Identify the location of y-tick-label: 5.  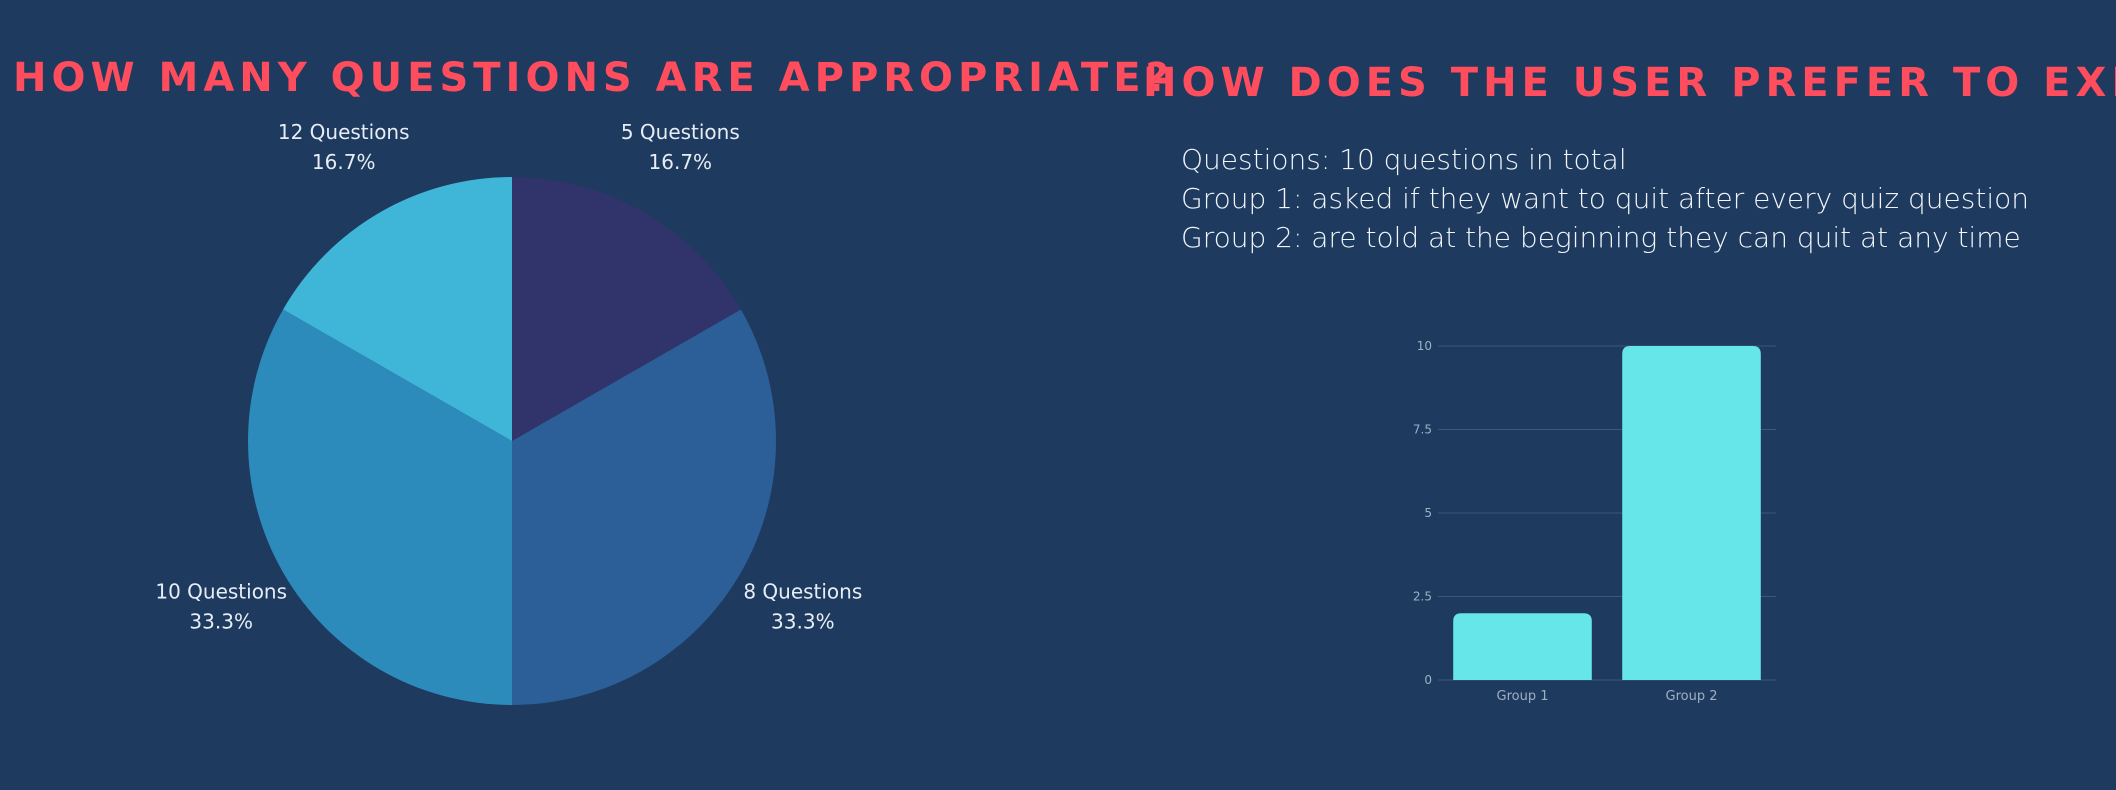
(1428, 513).